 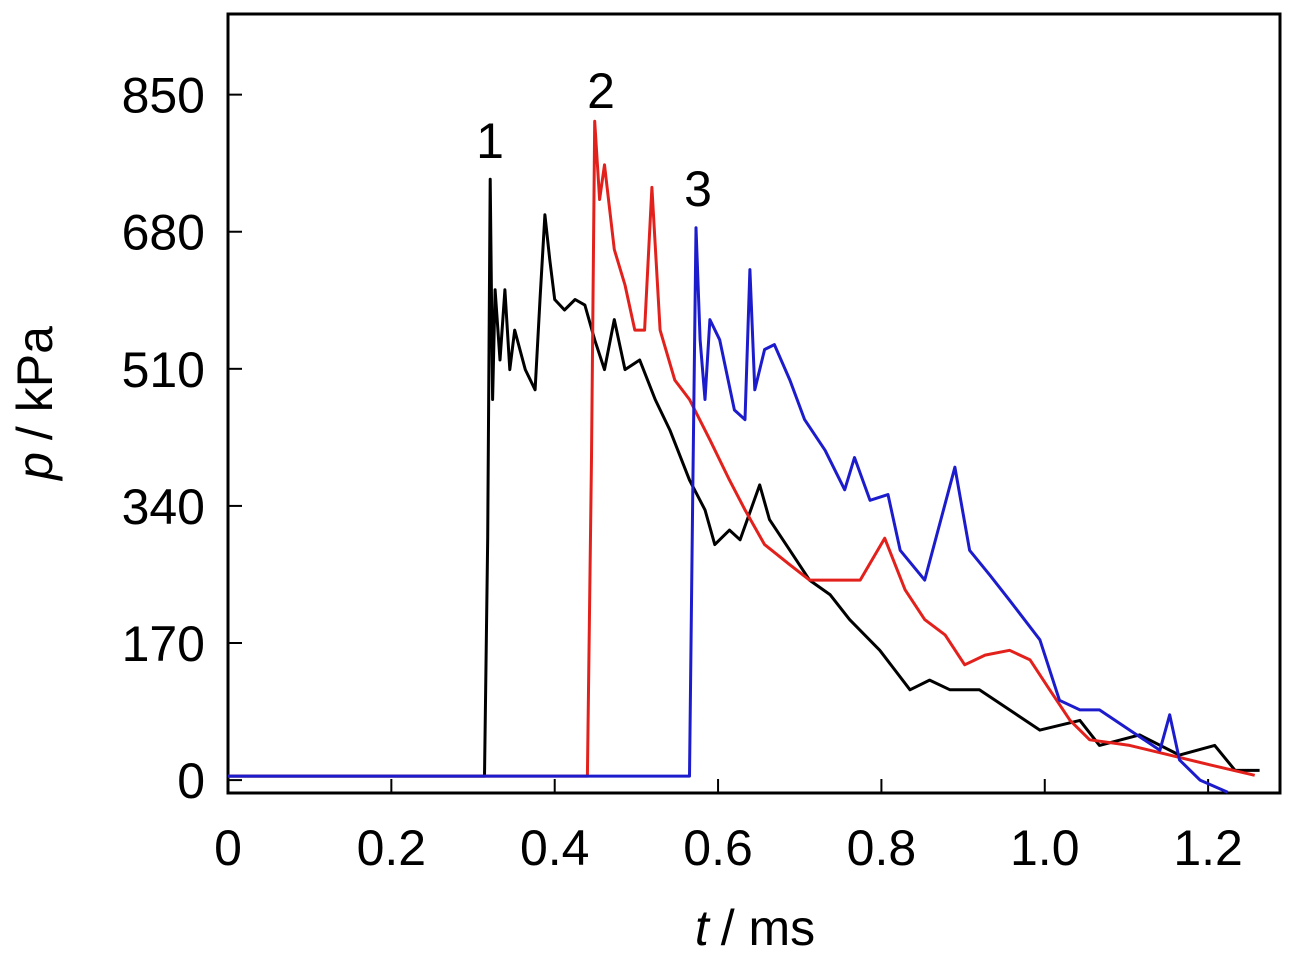 I want to click on x-axis-label: t / ms, so click(x=755, y=926).